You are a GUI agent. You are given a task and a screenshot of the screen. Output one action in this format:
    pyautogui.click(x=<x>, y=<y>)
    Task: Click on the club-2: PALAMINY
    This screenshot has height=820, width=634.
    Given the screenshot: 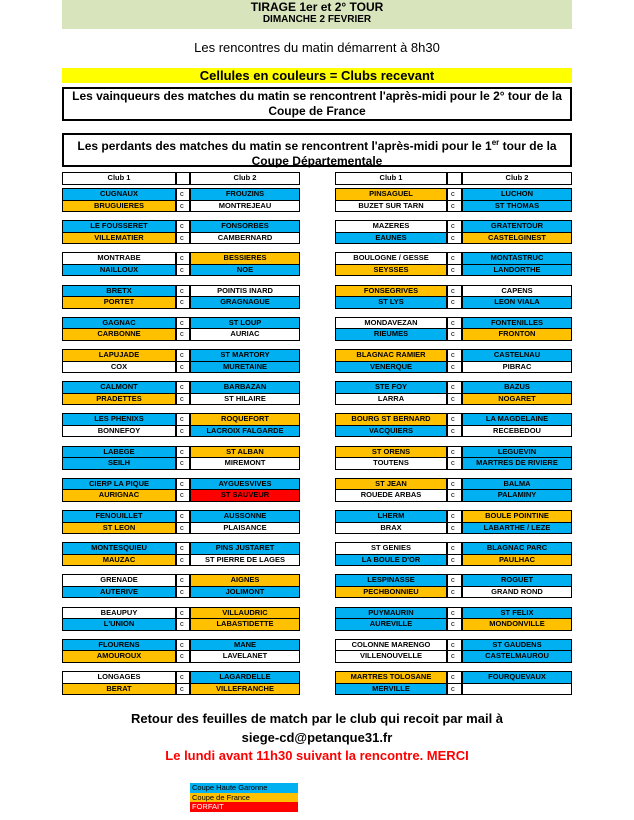 What is the action you would take?
    pyautogui.click(x=517, y=495)
    